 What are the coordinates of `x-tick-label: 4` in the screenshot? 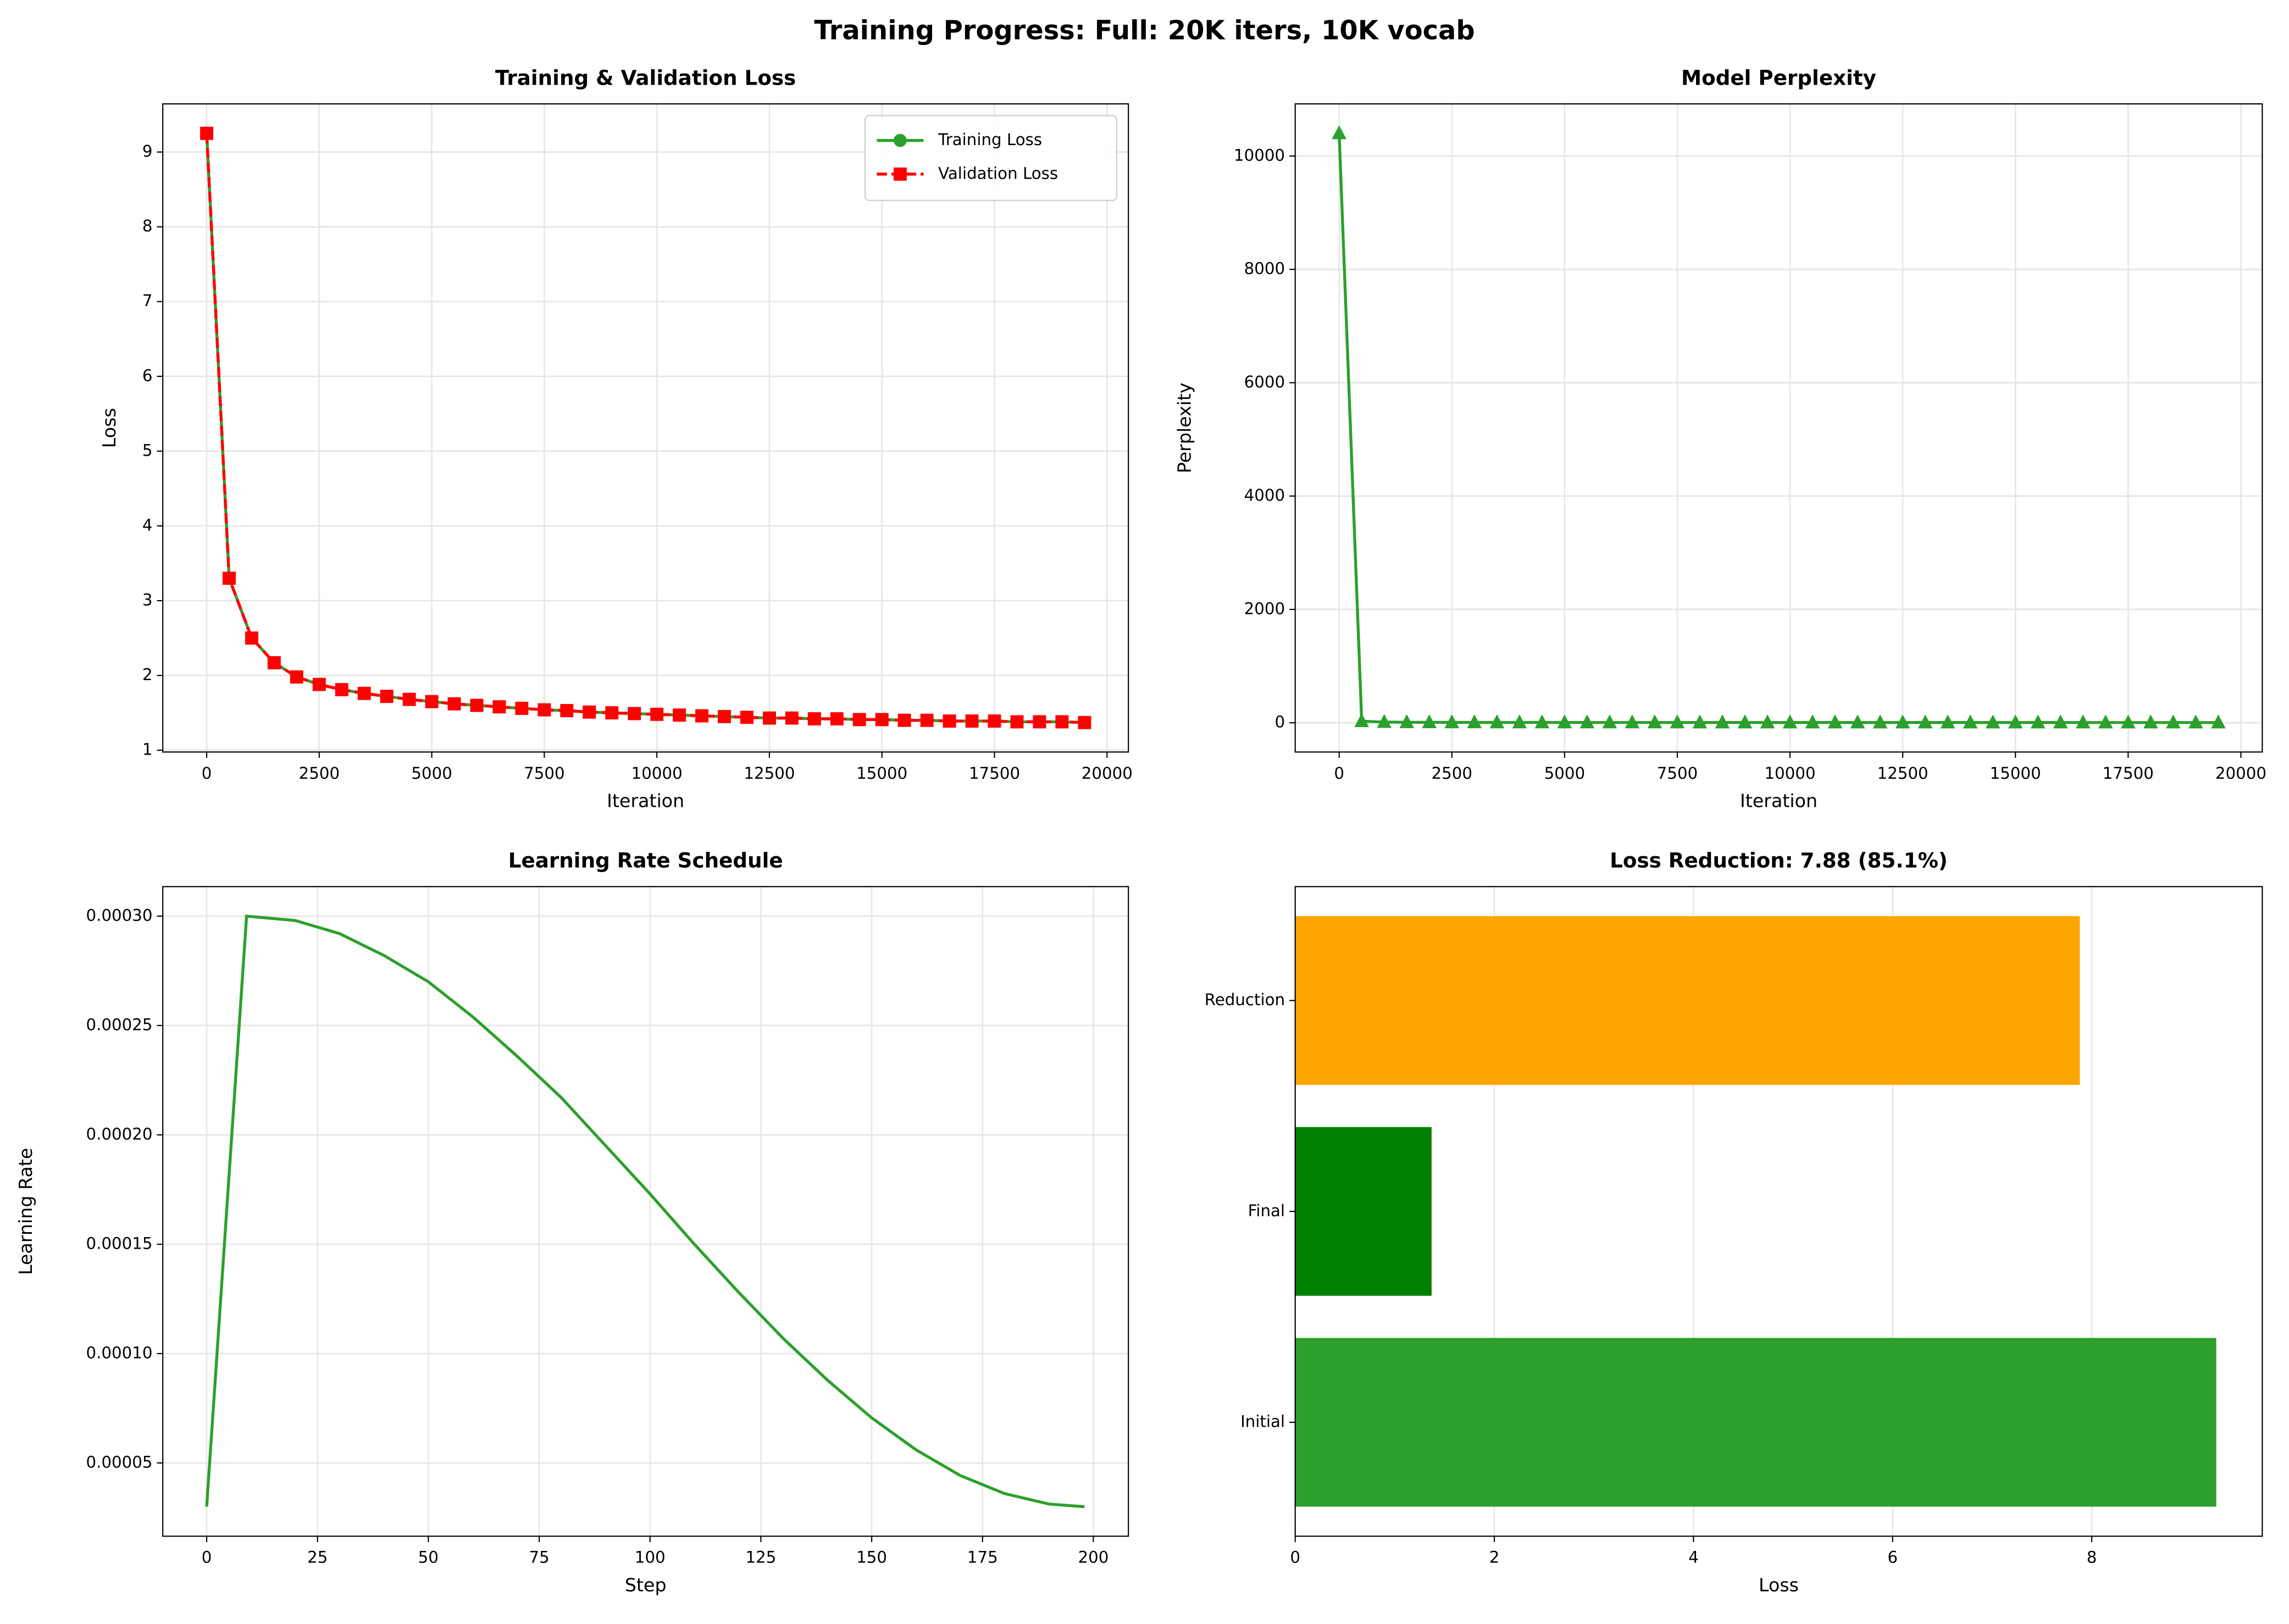 It's located at (1693, 1557).